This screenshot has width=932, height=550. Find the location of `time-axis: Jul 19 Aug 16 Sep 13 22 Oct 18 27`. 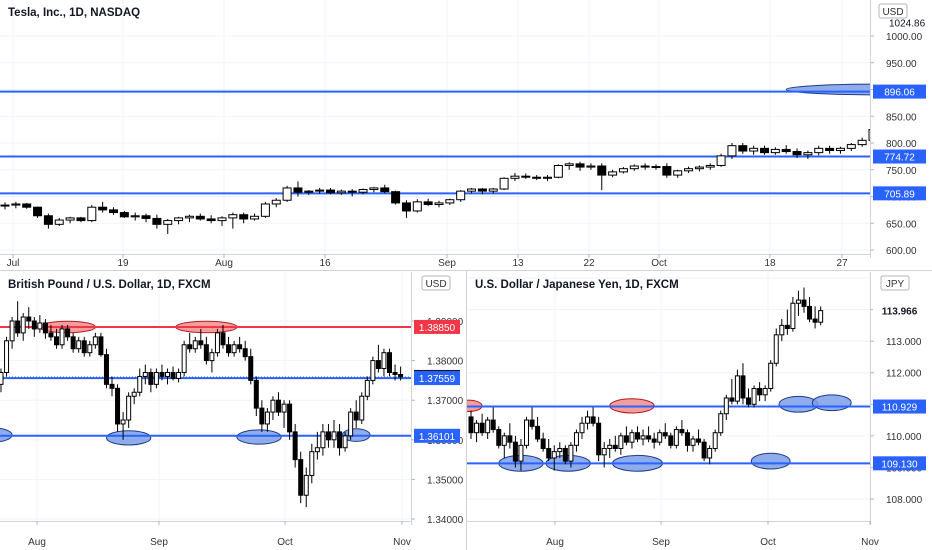

time-axis: Jul 19 Aug 16 Sep 13 22 Oct 18 27 is located at coordinates (435, 261).